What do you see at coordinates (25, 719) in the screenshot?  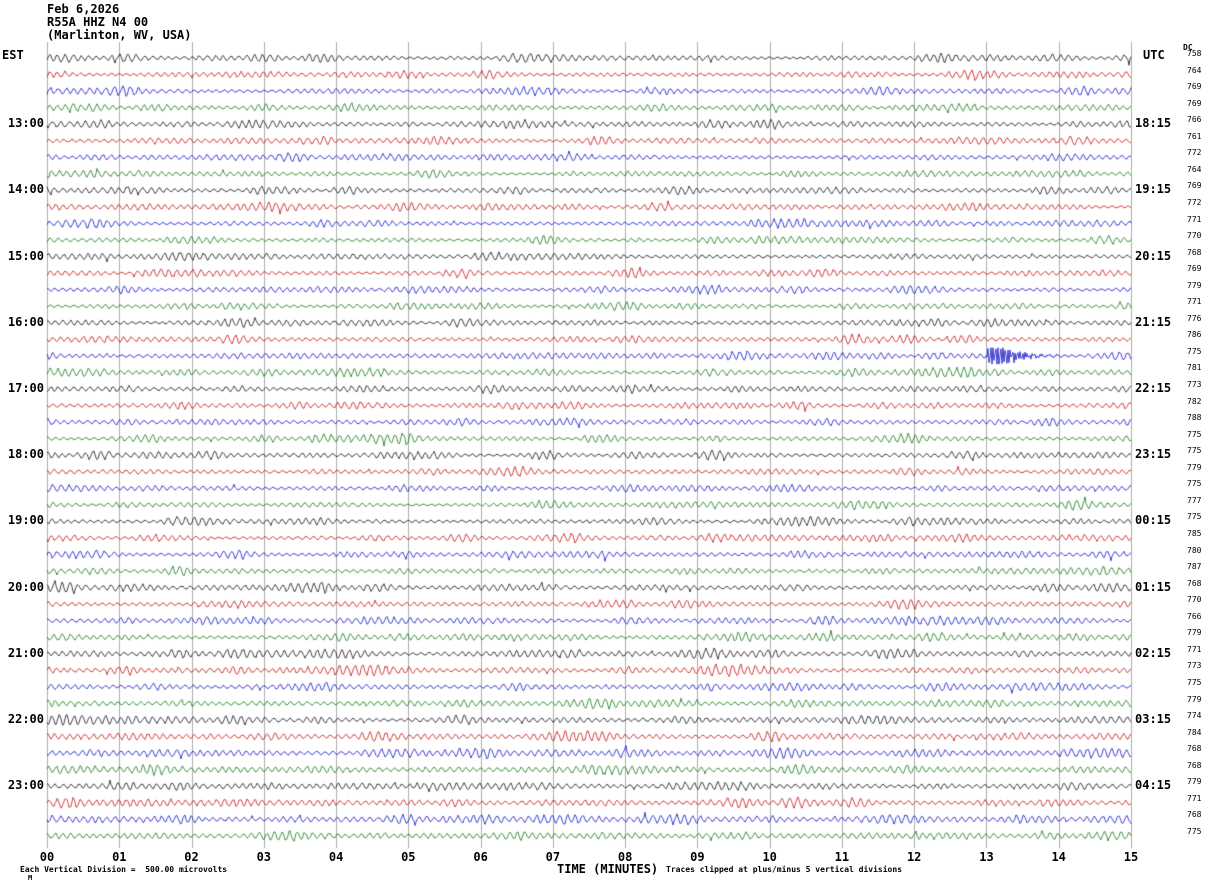 I see `est-hour-label: 22:00` at bounding box center [25, 719].